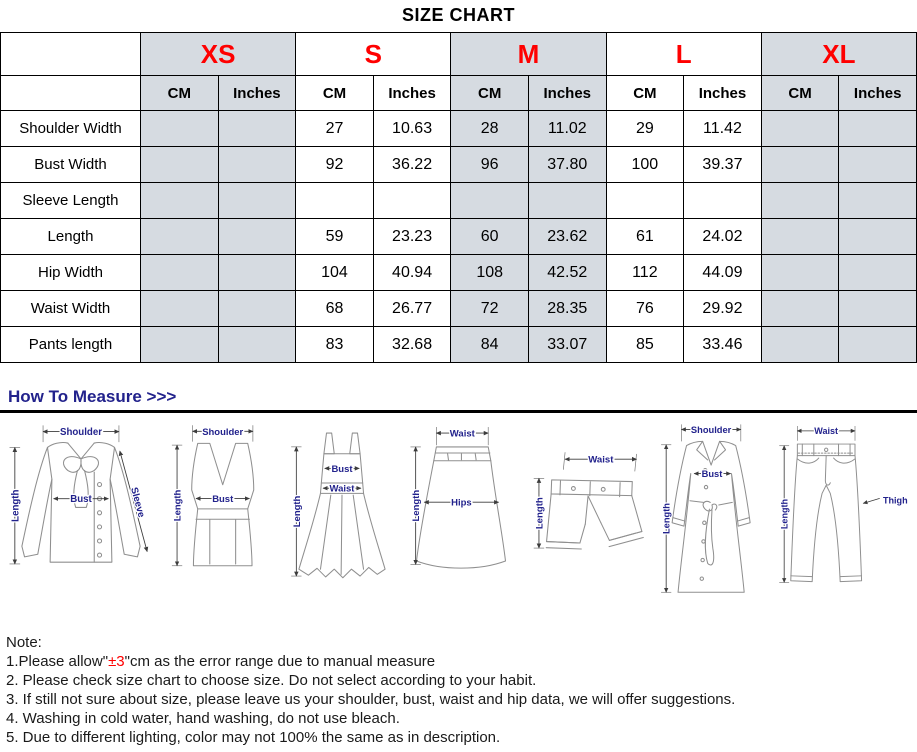 The image size is (917, 752). I want to click on value-cell: 37.80, so click(567, 164).